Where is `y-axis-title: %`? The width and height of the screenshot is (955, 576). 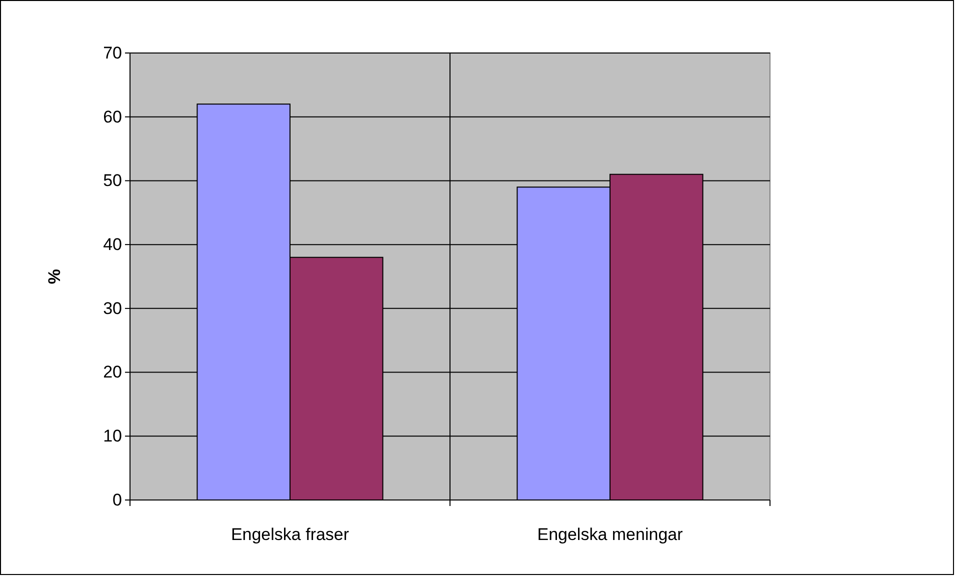 y-axis-title: % is located at coordinates (54, 276).